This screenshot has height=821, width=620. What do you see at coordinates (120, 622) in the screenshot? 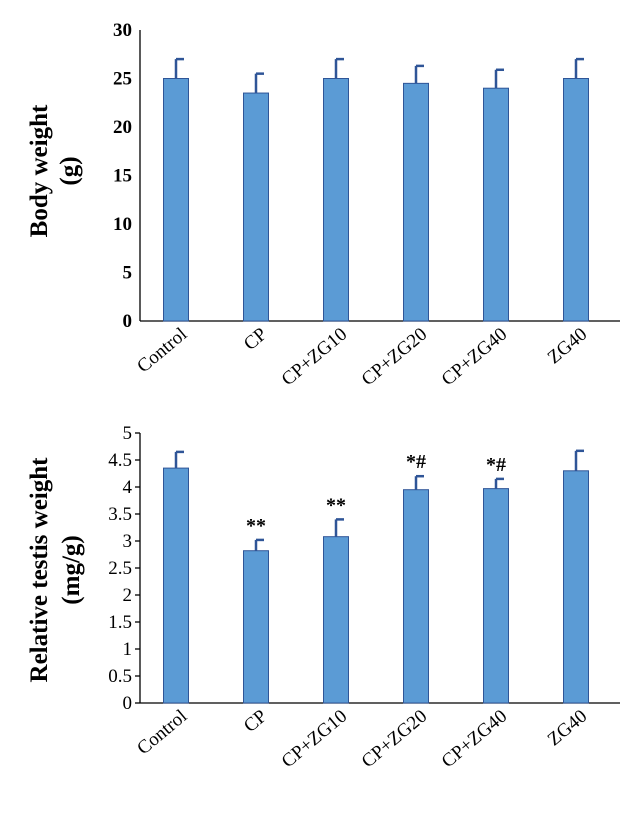
I see `y-tick-label: 1.5` at bounding box center [120, 622].